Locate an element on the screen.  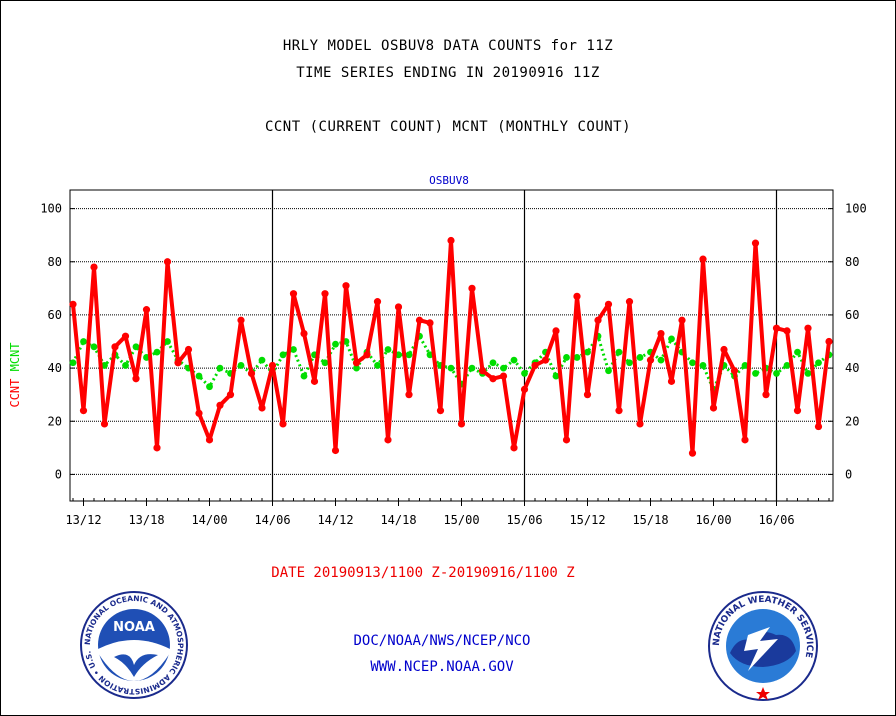
svg-text: NOAA is located at coordinates (134, 627).